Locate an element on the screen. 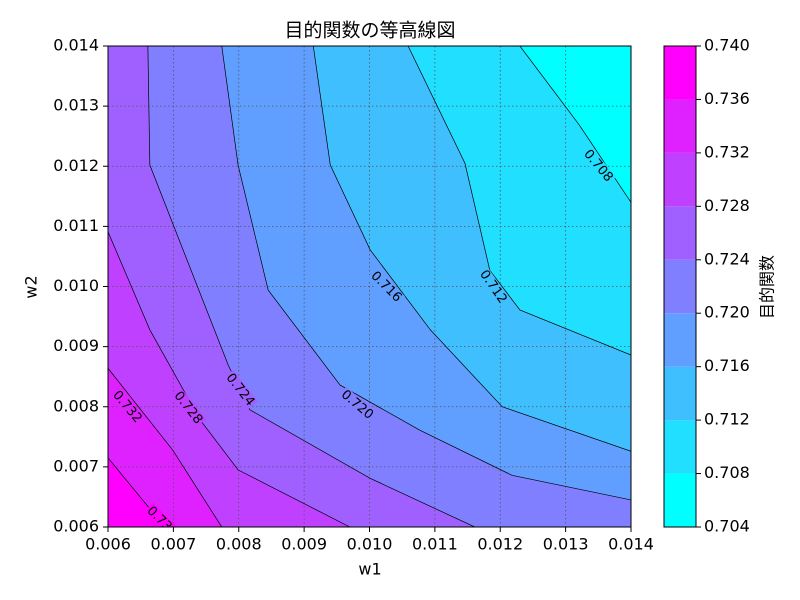 This screenshot has width=800, height=600. colorbar-label: 目的関数 is located at coordinates (767, 287).